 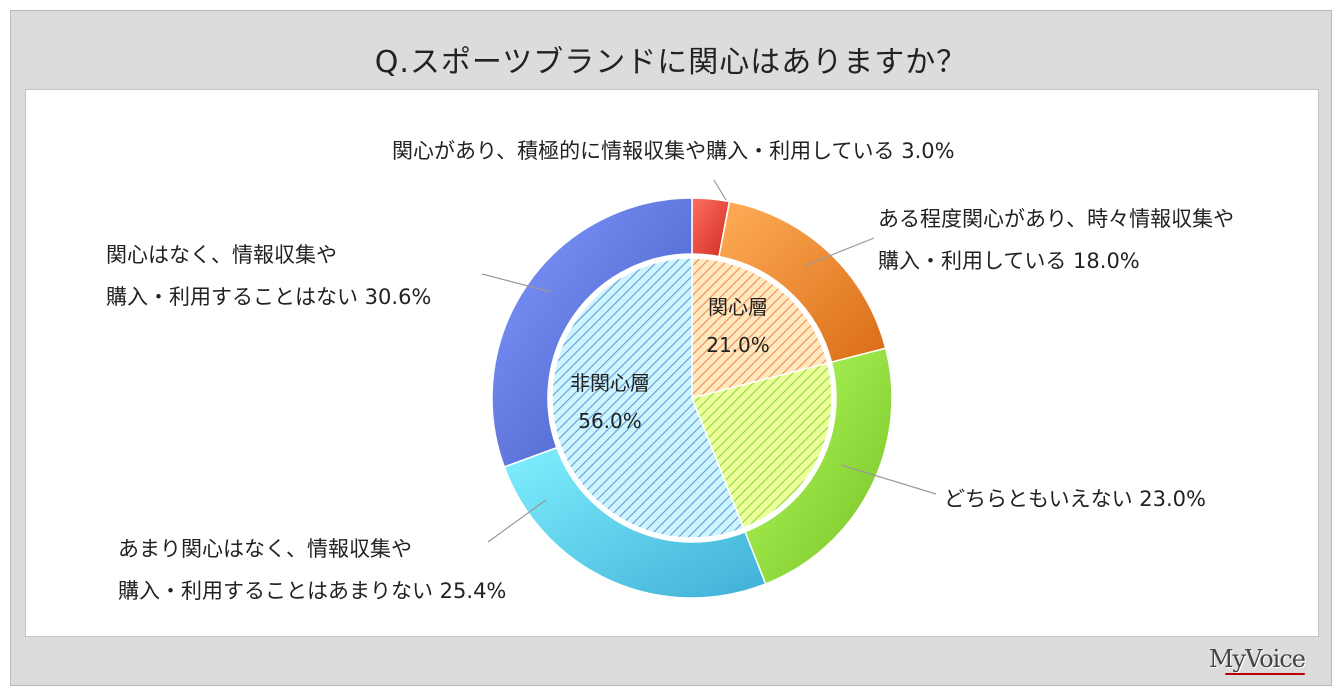 I want to click on logo-swoosh, so click(x=1264, y=674).